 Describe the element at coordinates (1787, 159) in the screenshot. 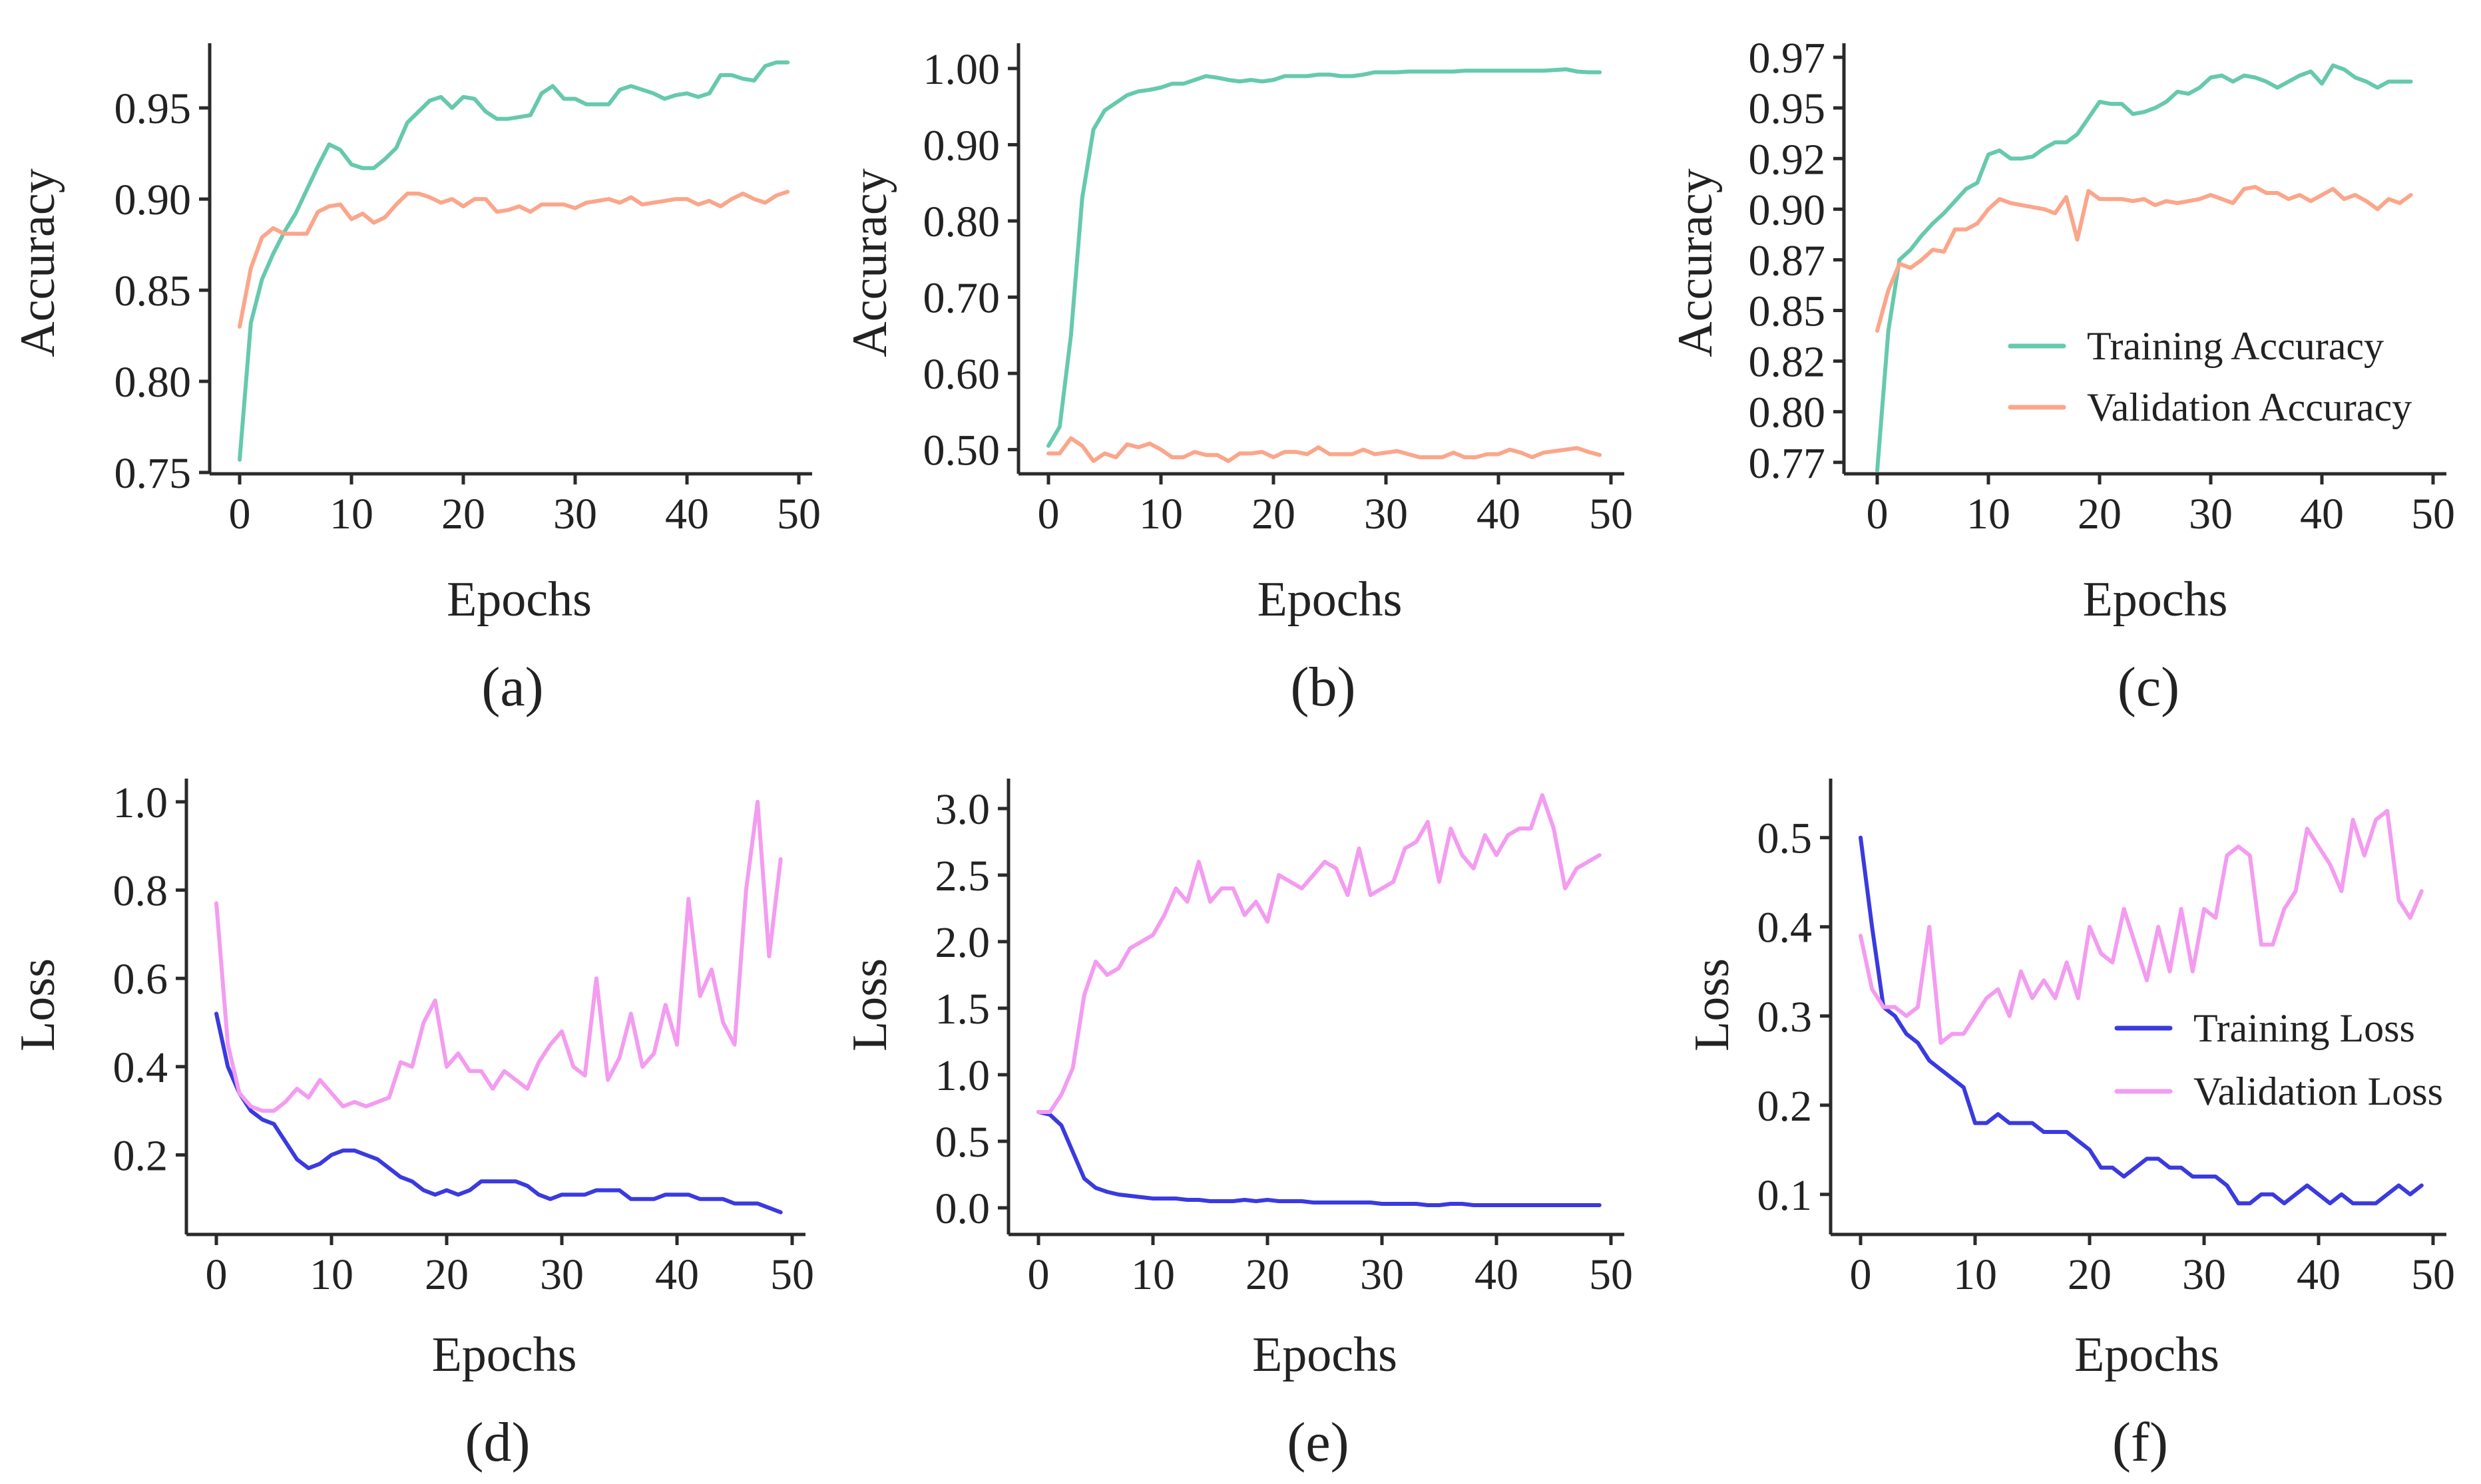

I see `y-tick-label: 0.92` at that location.